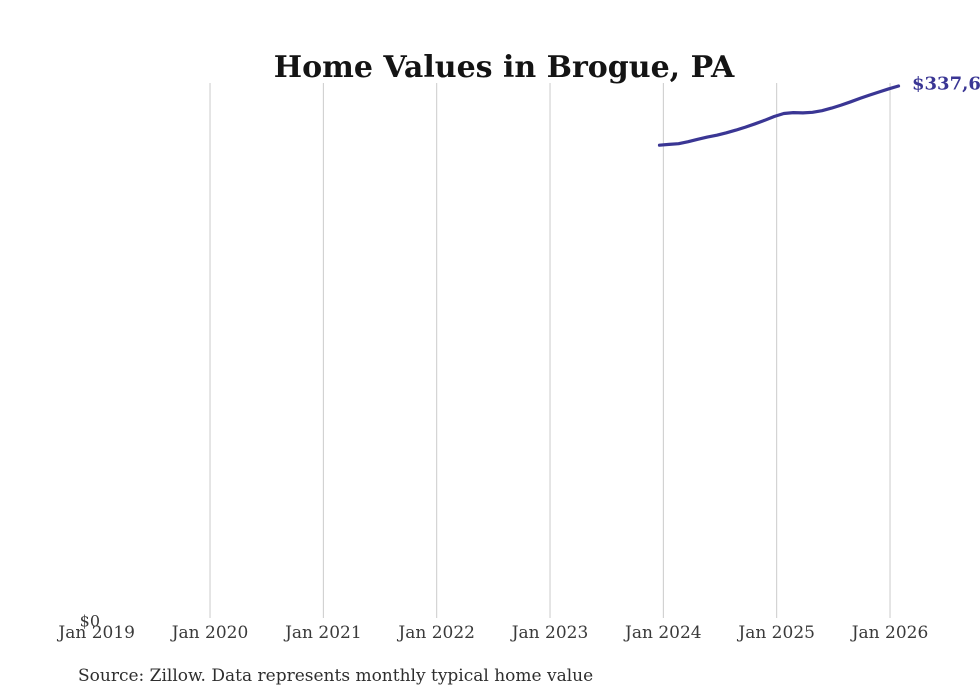 This screenshot has height=699, width=980. Describe the element at coordinates (946, 84) in the screenshot. I see `end-value-annotation: $337,600` at that location.